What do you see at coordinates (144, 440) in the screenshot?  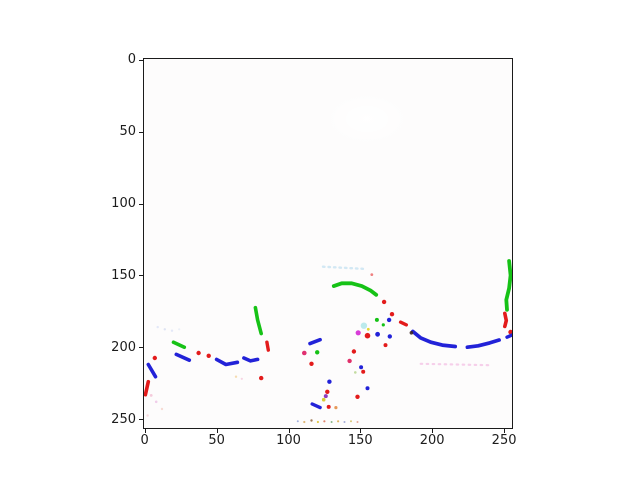 I see `x-tick-label: 0` at bounding box center [144, 440].